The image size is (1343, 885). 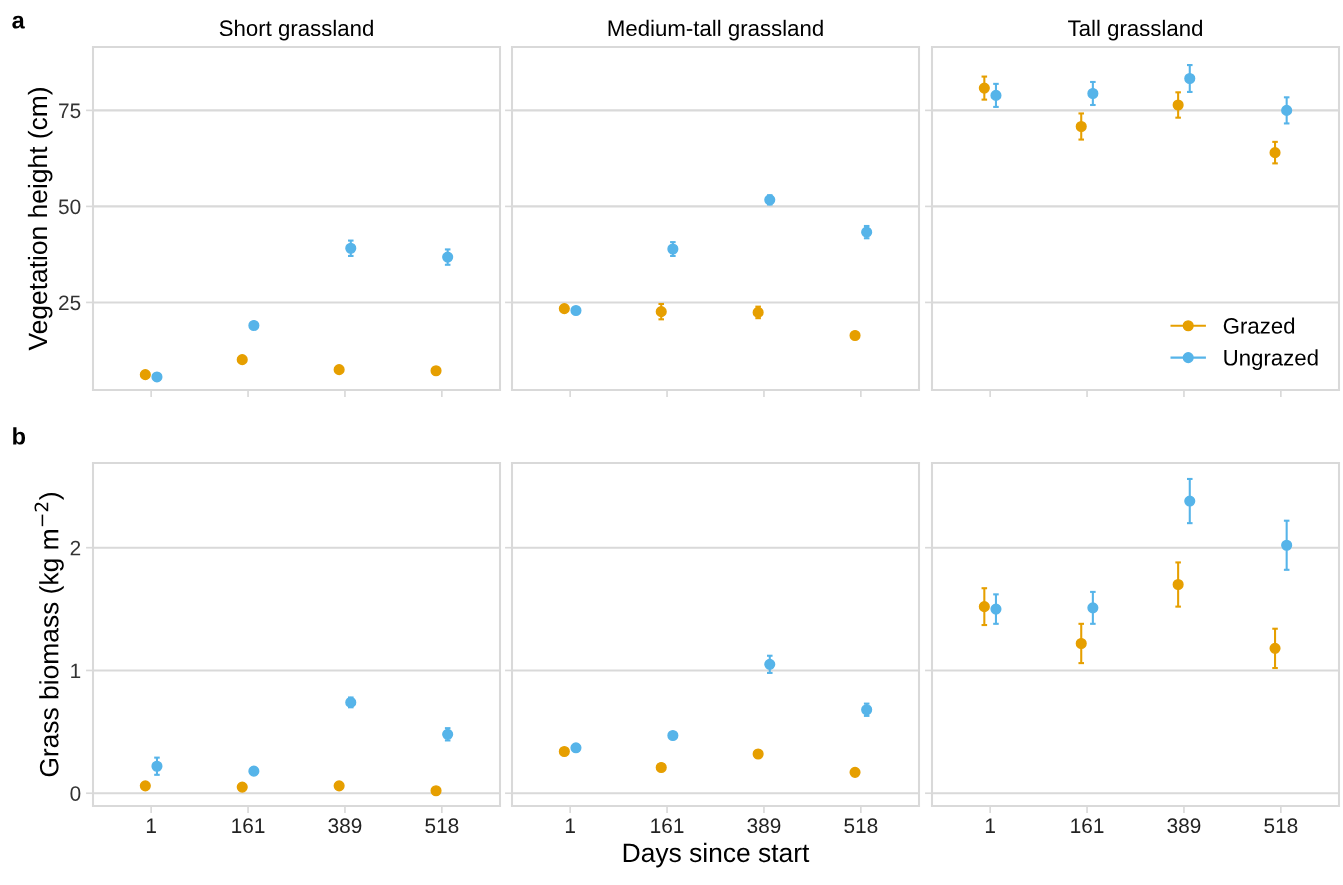 I want to click on text: a, so click(x=18, y=22).